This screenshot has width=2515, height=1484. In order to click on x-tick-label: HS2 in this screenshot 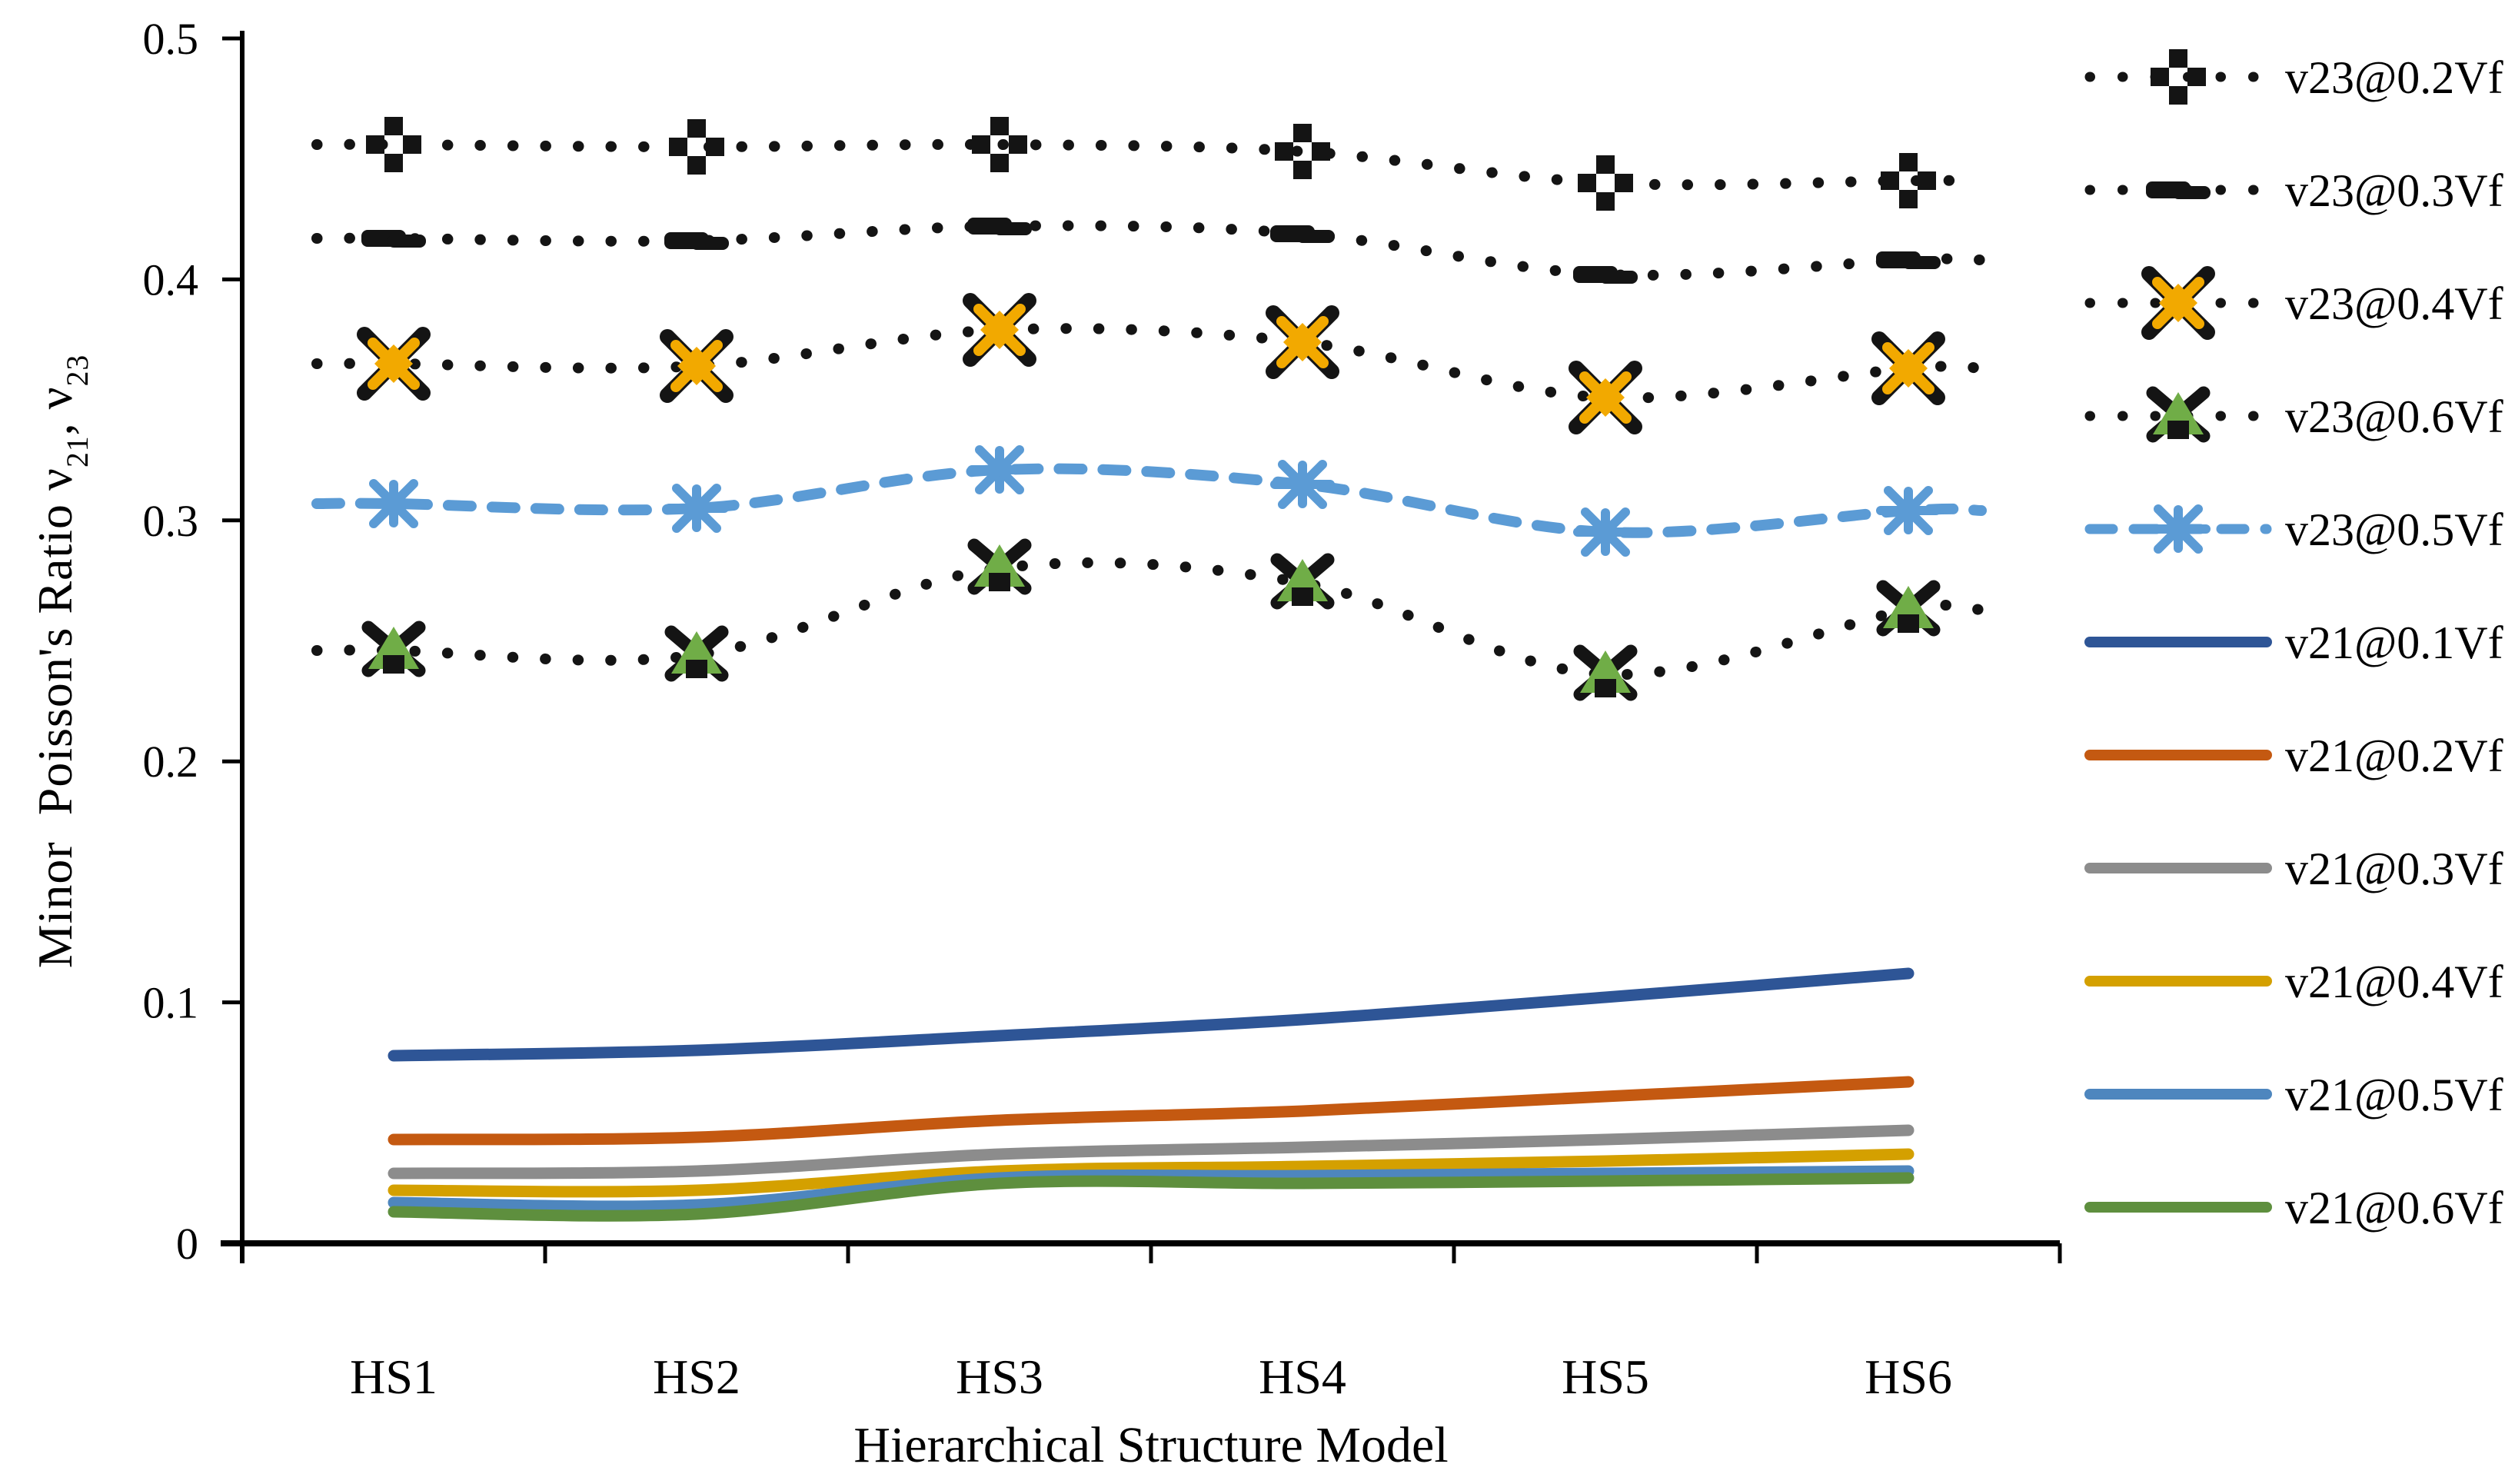, I will do `click(696, 1377)`.